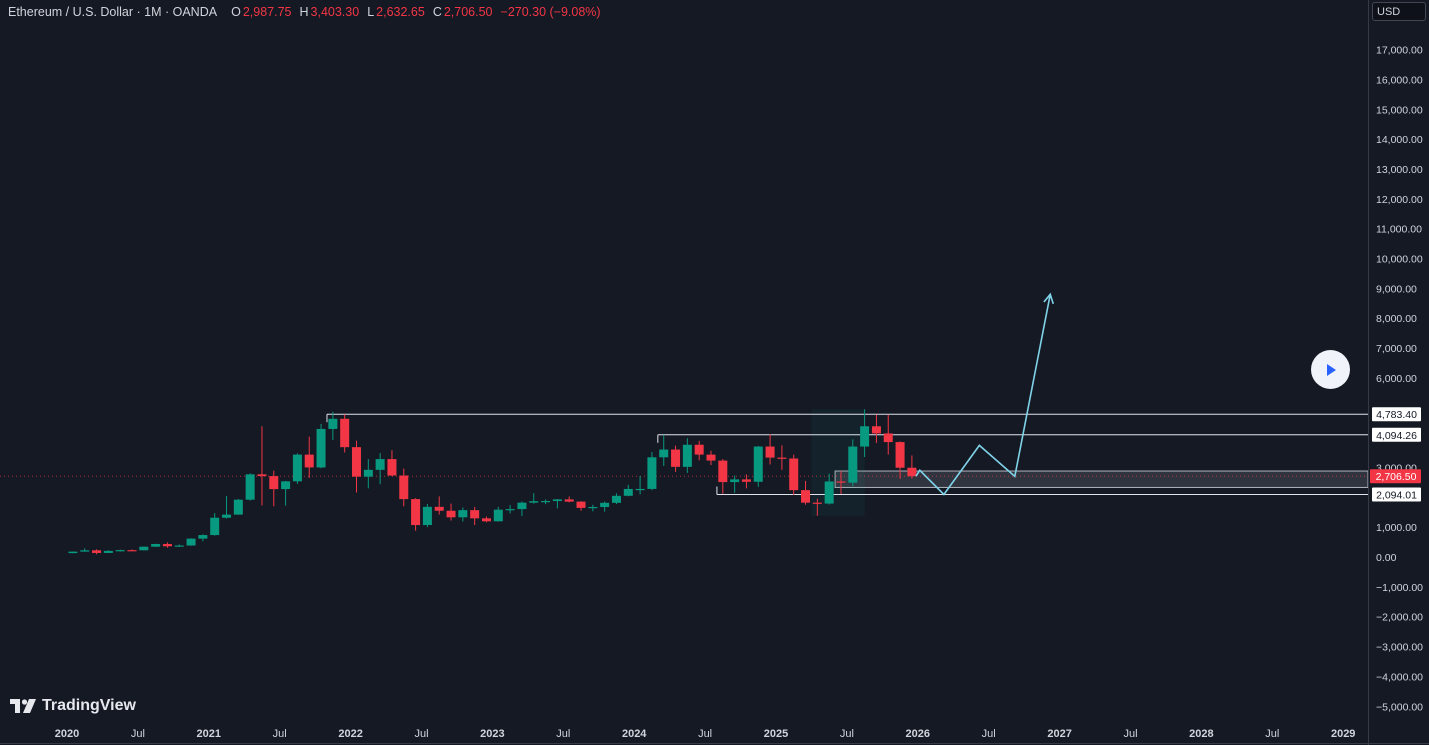 This screenshot has width=1429, height=745. What do you see at coordinates (1399, 200) in the screenshot?
I see `y-tick-label: 12,000.00` at bounding box center [1399, 200].